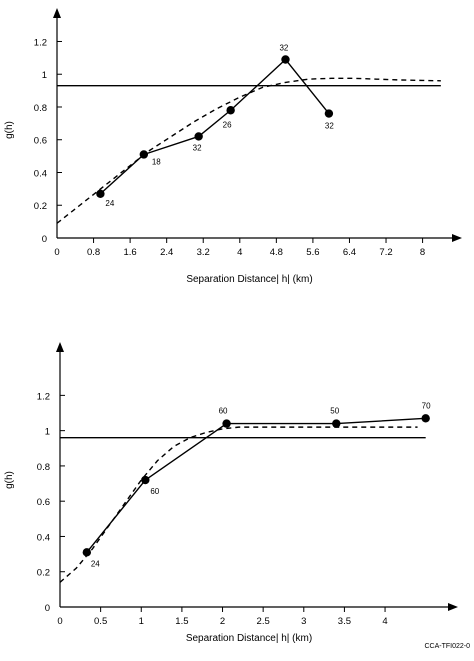 The width and height of the screenshot is (474, 661). Describe the element at coordinates (93, 252) in the screenshot. I see `x-tick-label: 0.8` at that location.